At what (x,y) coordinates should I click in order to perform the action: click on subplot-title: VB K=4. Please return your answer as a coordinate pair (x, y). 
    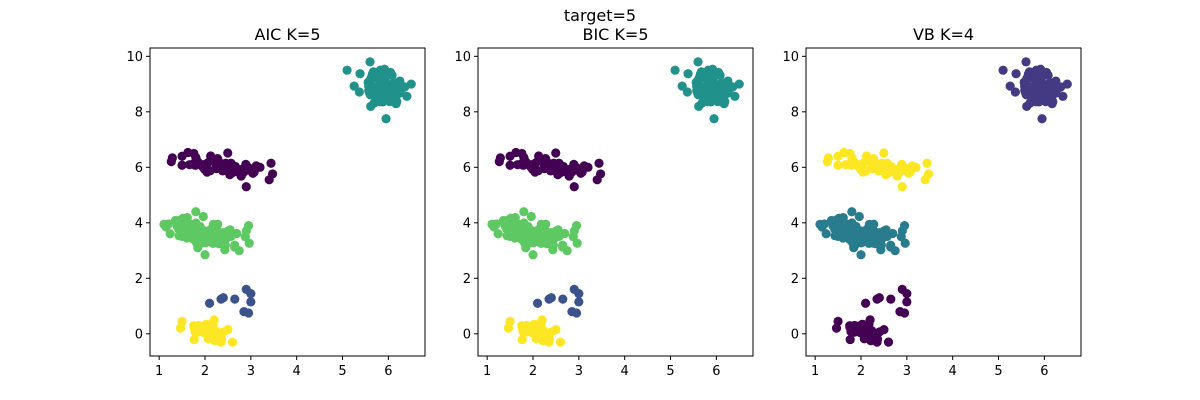
    Looking at the image, I should click on (943, 34).